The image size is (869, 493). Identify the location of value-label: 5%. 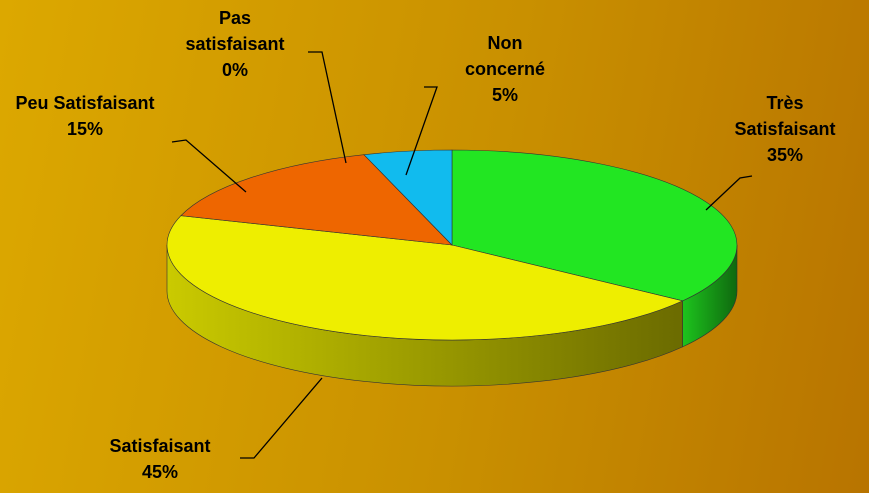
(504, 95).